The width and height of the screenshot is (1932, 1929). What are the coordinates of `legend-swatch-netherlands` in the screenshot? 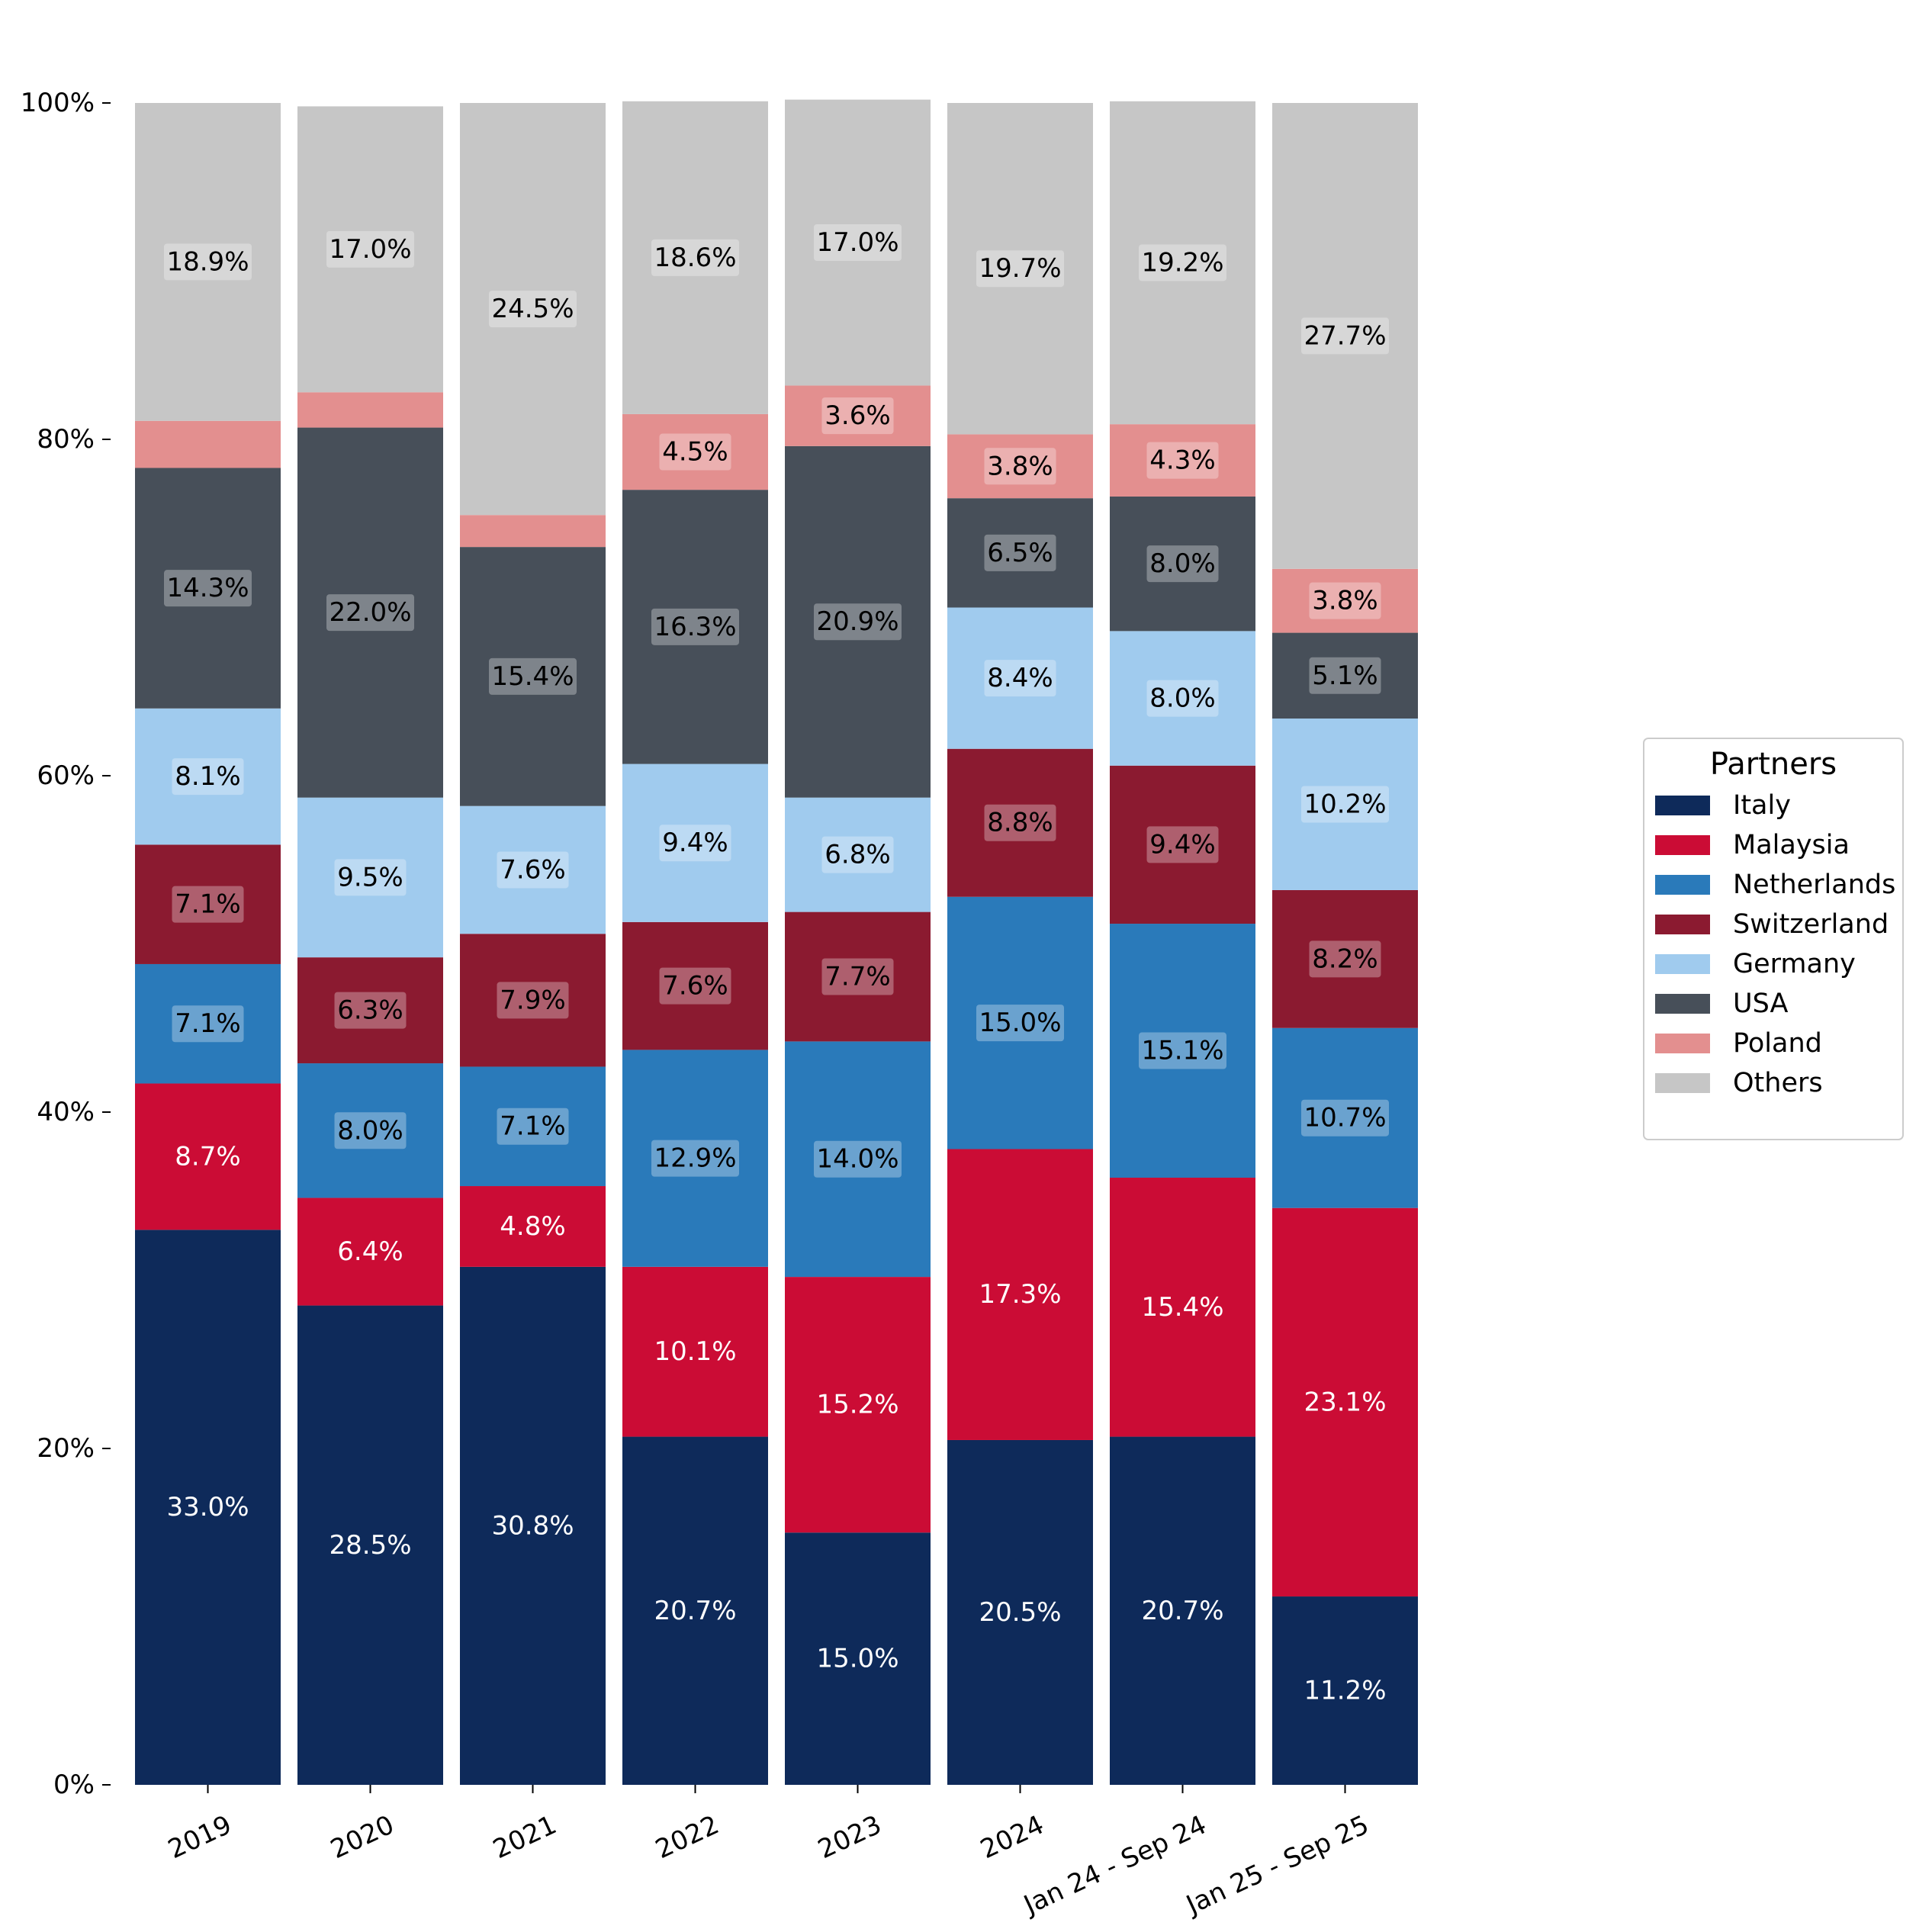 It's located at (1683, 885).